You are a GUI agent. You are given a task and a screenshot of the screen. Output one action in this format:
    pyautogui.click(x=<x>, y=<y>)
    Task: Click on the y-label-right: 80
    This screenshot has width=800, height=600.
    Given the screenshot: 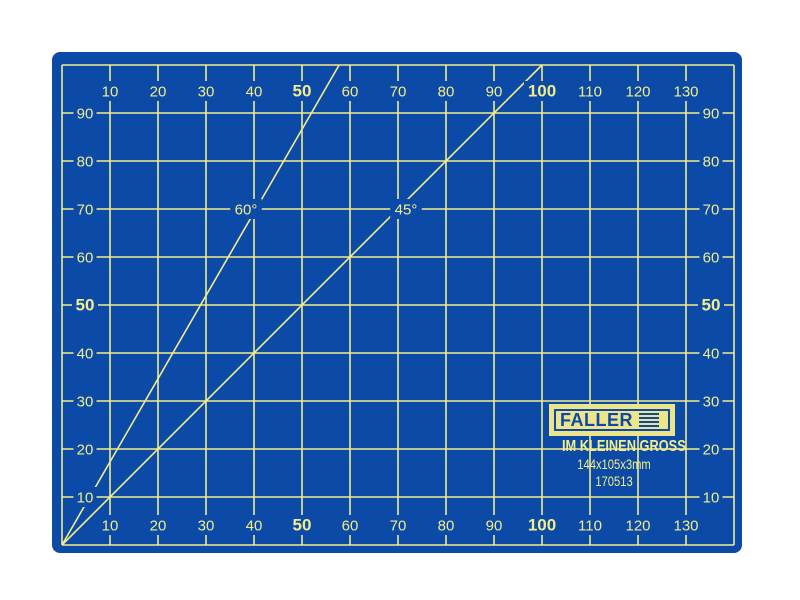 What is the action you would take?
    pyautogui.click(x=711, y=162)
    